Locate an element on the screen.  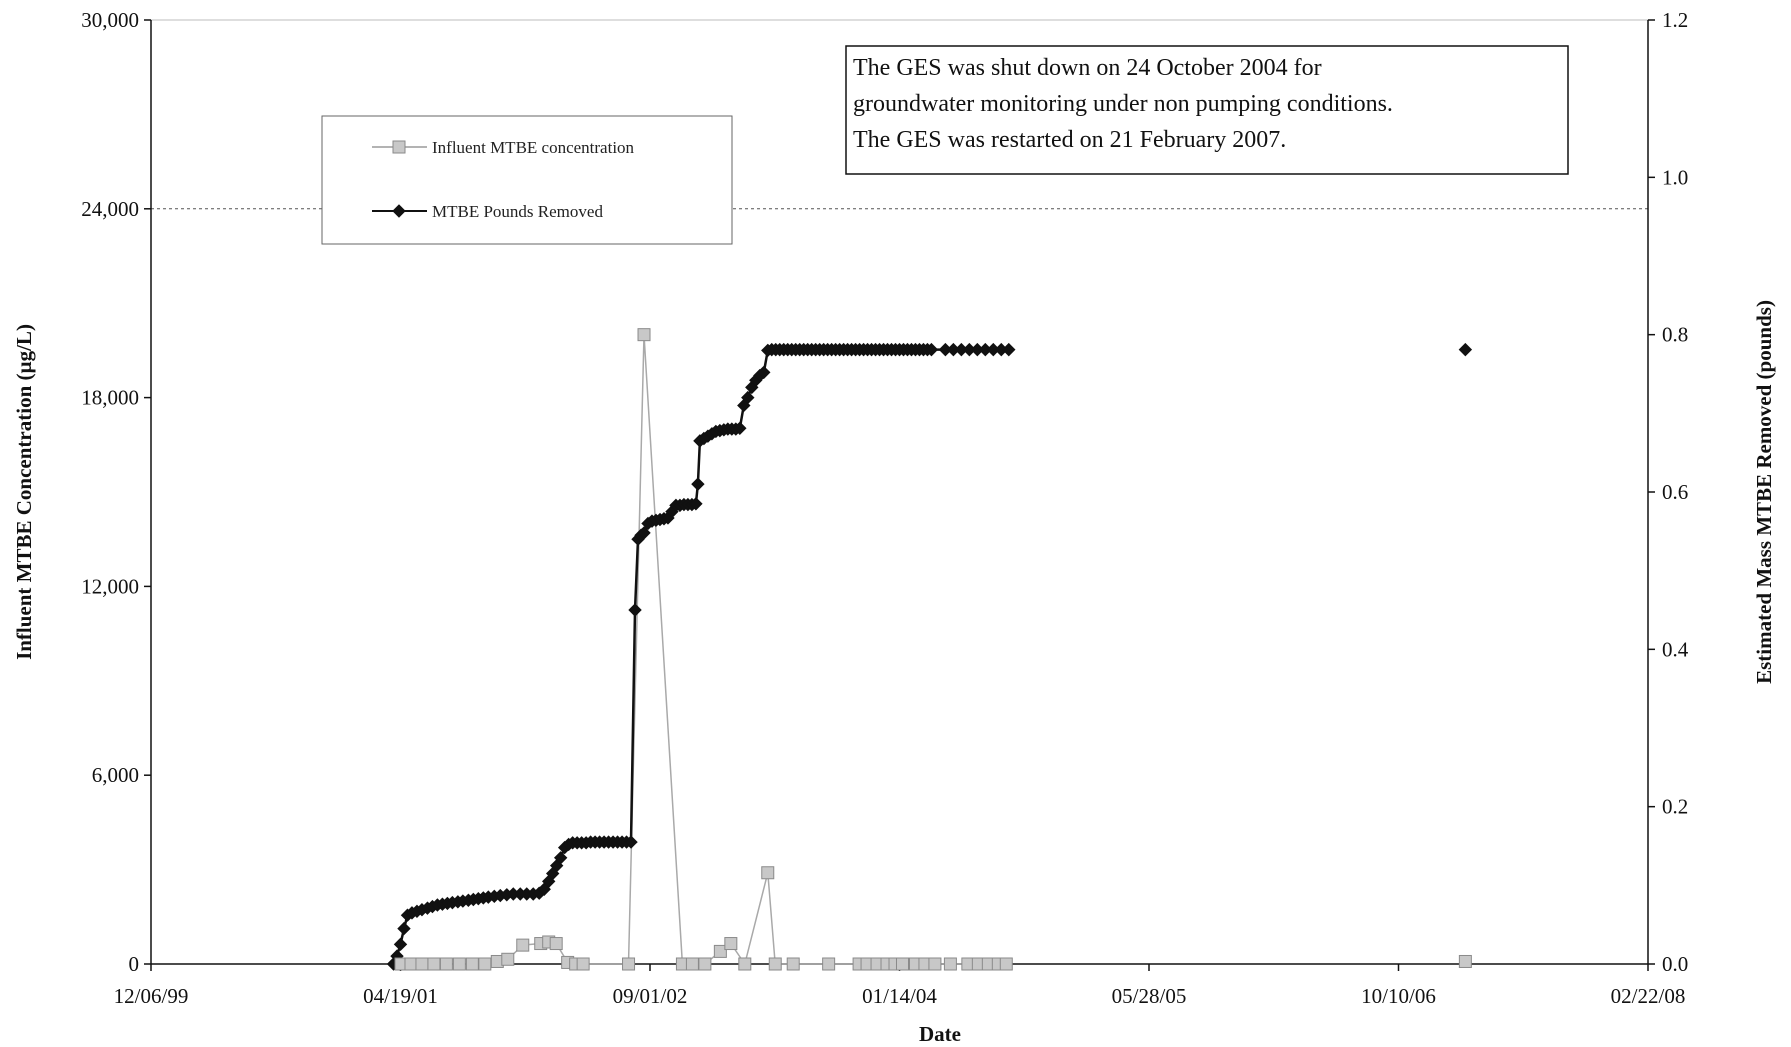
x-tick-label: 04/19/01 is located at coordinates (400, 996).